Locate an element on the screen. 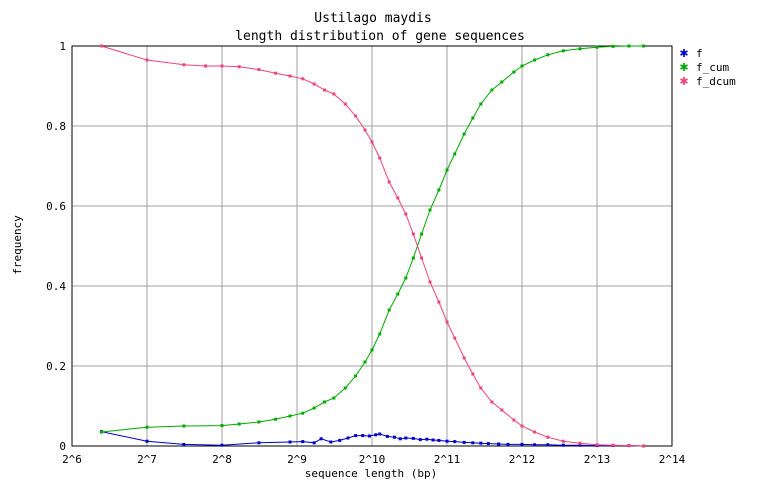  y-tick-label: 0.4 is located at coordinates (56, 286).